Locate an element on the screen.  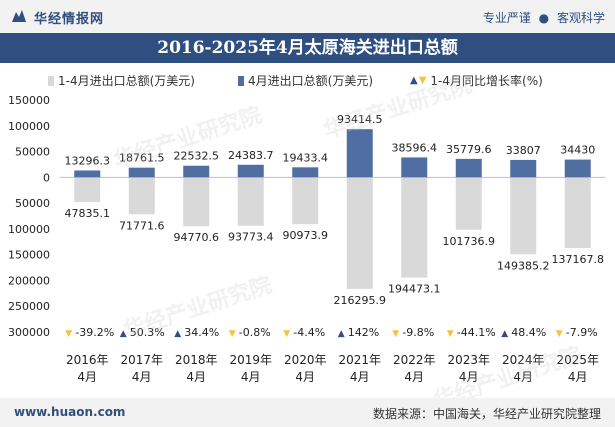
data-label-cumulative: 90973.9 is located at coordinates (306, 235).